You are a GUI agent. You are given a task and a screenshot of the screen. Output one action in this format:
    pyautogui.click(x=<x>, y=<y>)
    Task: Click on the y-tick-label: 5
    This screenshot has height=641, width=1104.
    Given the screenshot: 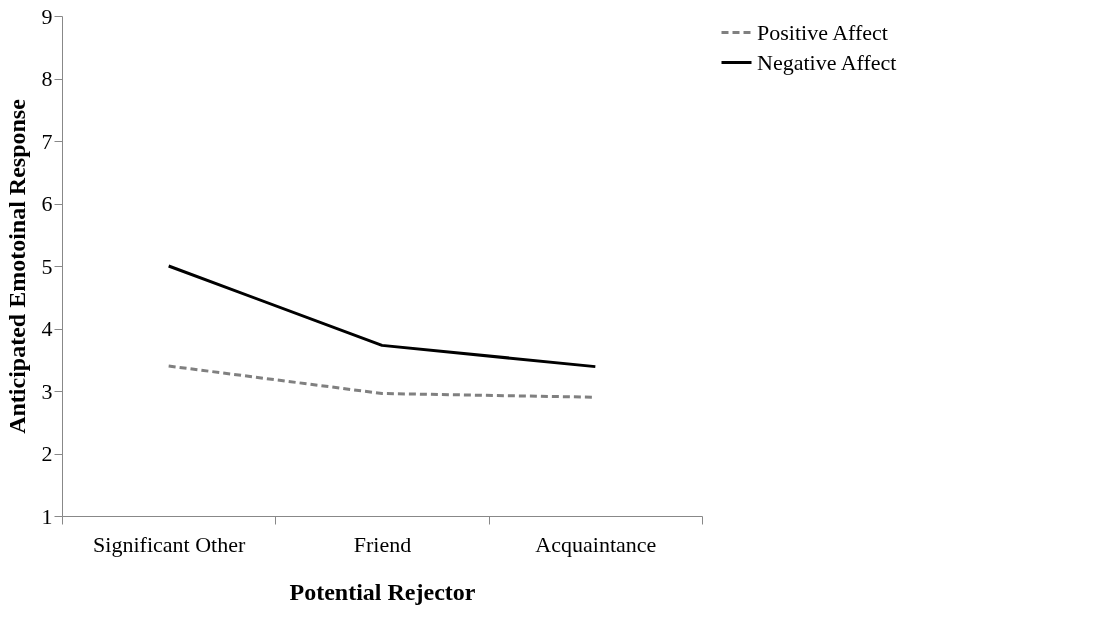 What is the action you would take?
    pyautogui.click(x=47, y=266)
    